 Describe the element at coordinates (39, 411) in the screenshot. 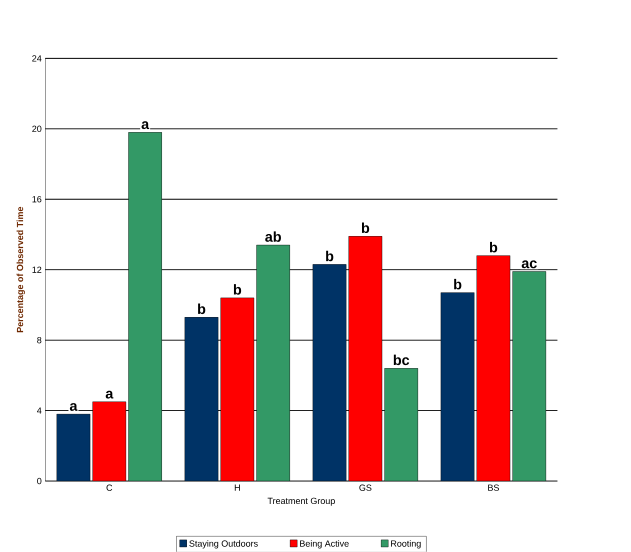

I see `y-tick-label: 4` at that location.